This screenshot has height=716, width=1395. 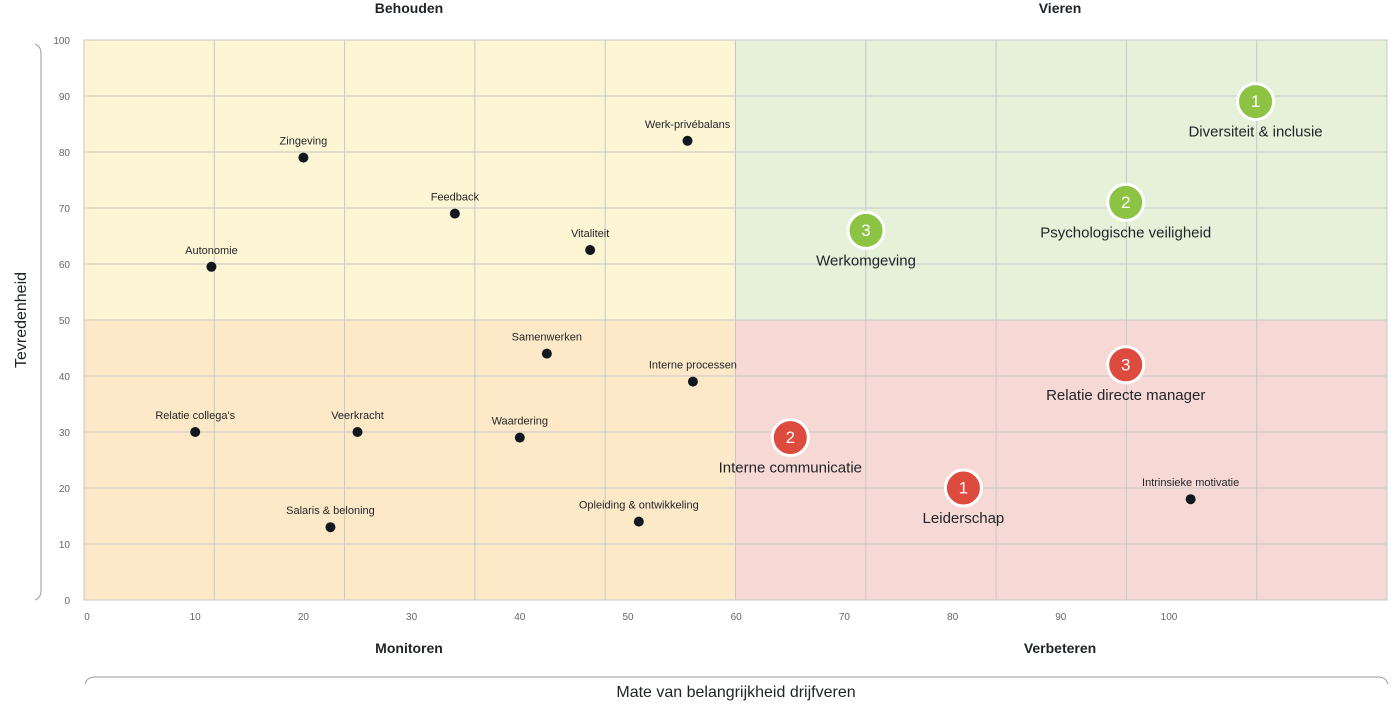 I want to click on x-tick-label: 40, so click(x=520, y=617).